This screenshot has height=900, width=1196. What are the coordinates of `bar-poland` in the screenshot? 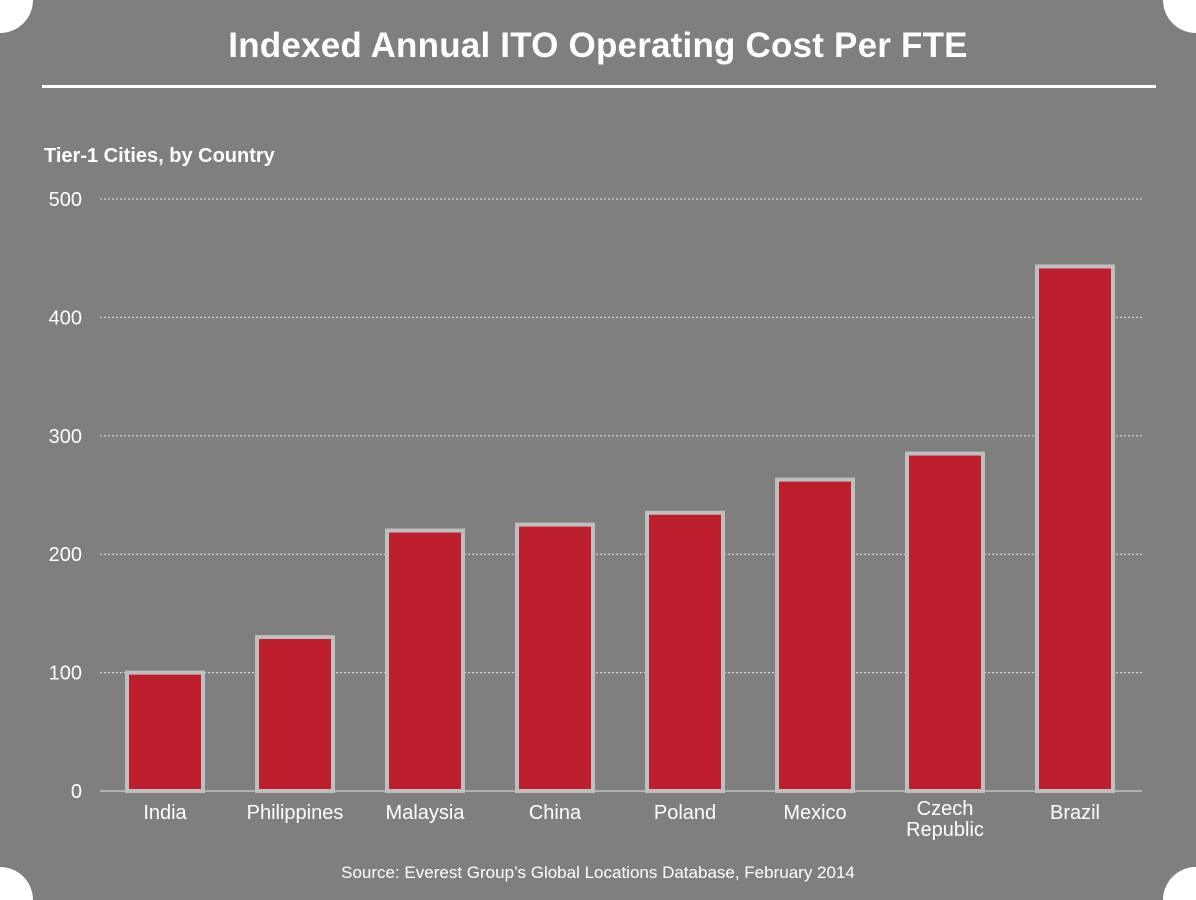 It's located at (685, 651).